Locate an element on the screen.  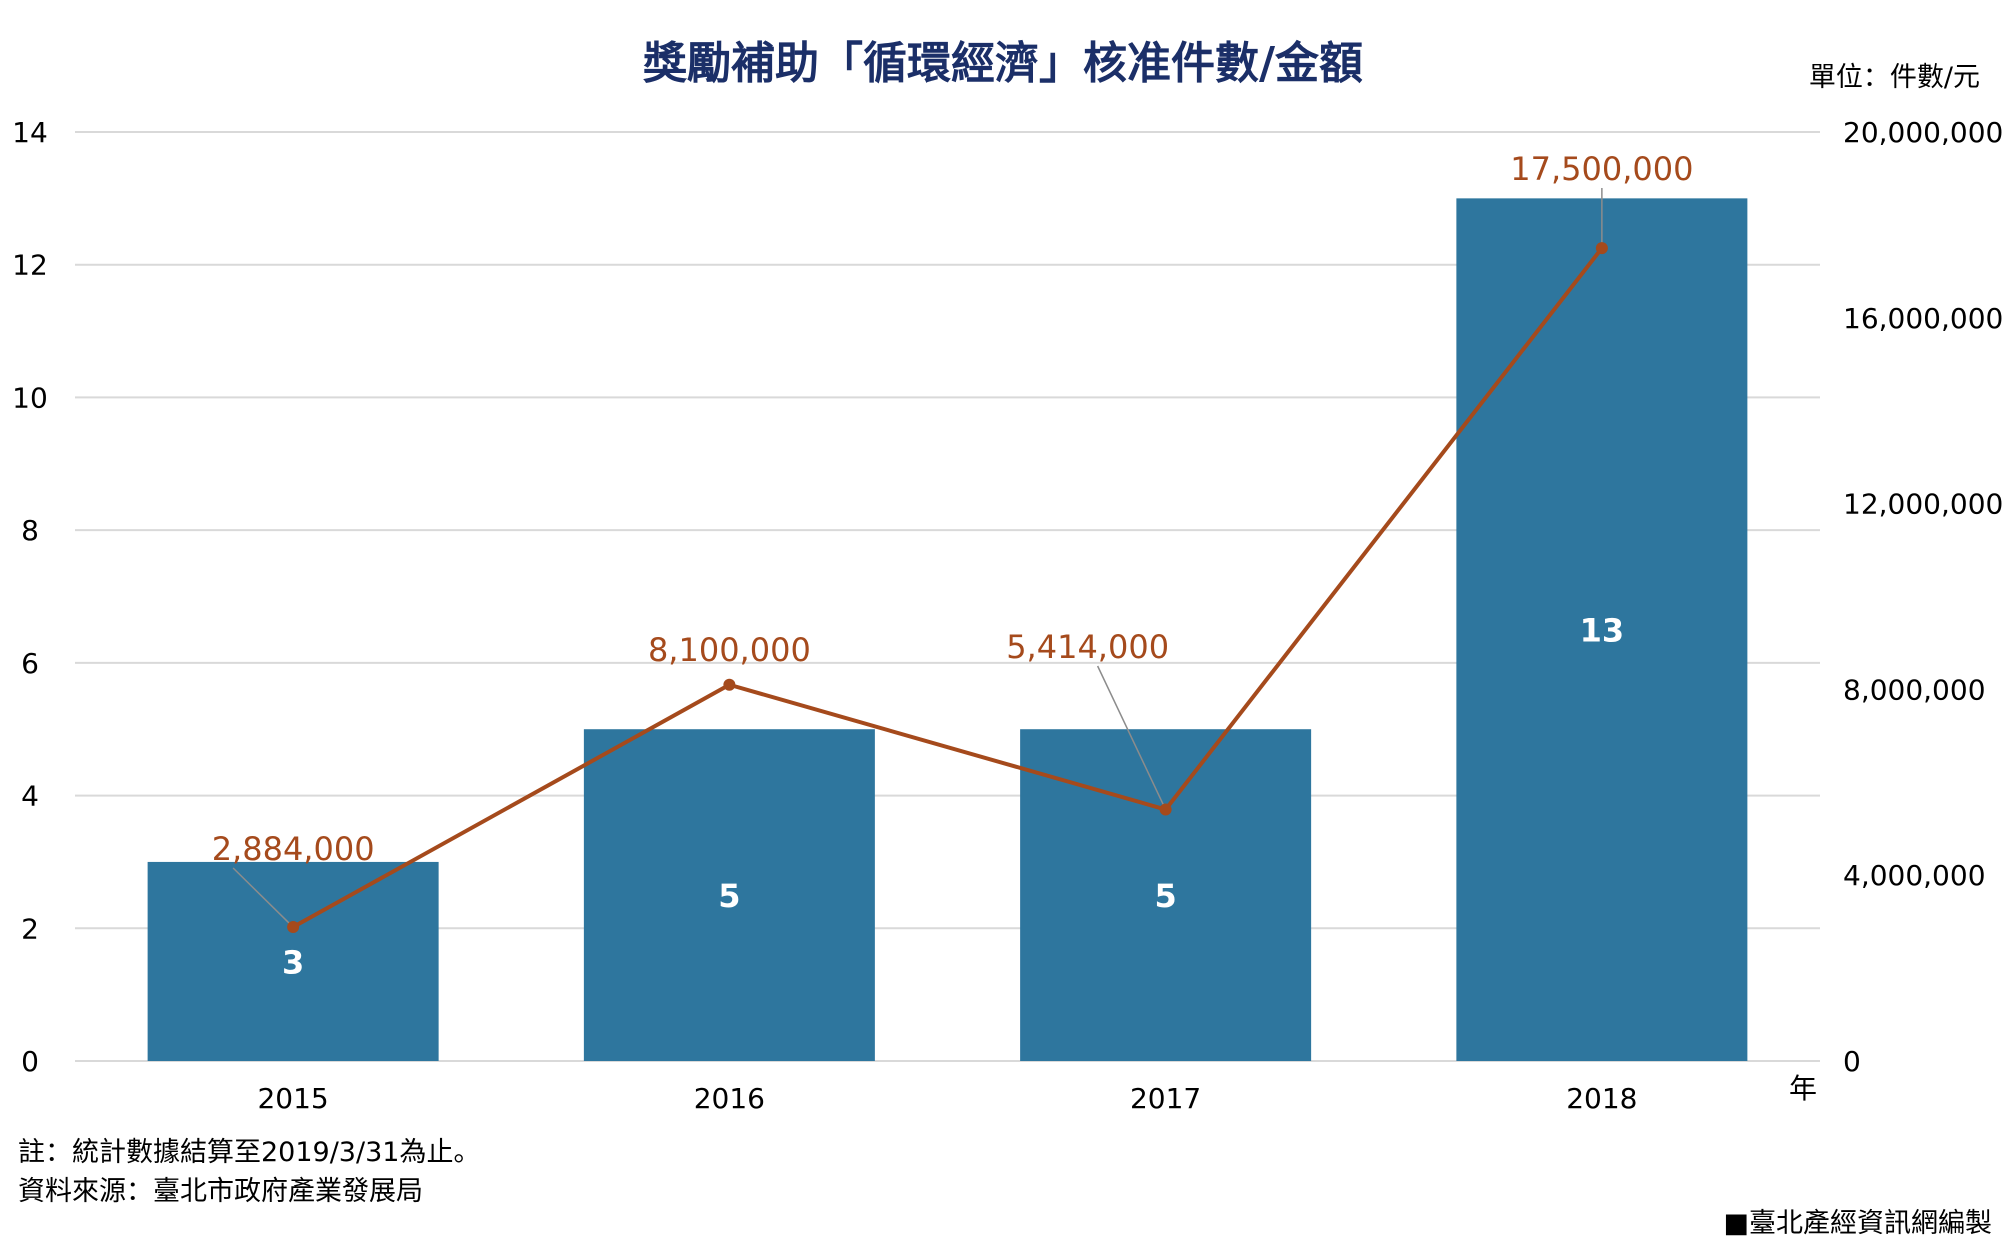
x-tick-label: 2017 is located at coordinates (1165, 1098).